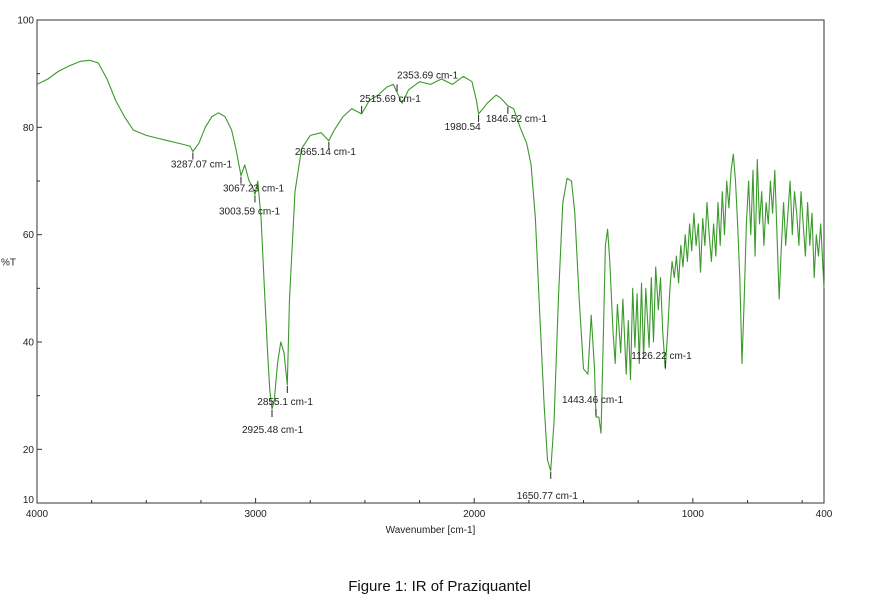 The width and height of the screenshot is (879, 612). Describe the element at coordinates (29, 343) in the screenshot. I see `y-tick-label: 40` at that location.